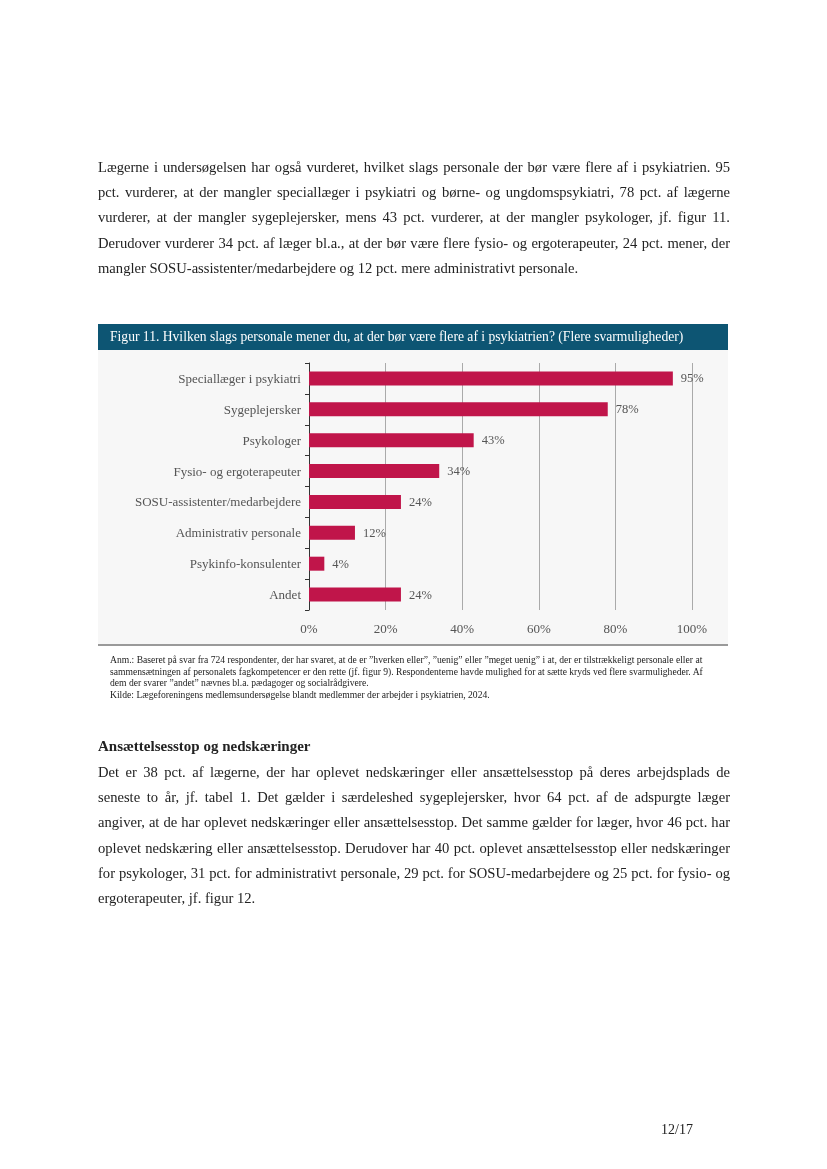 Image resolution: width=827 pixels, height=1169 pixels. What do you see at coordinates (462, 628) in the screenshot?
I see `x-tick-label: 40%` at bounding box center [462, 628].